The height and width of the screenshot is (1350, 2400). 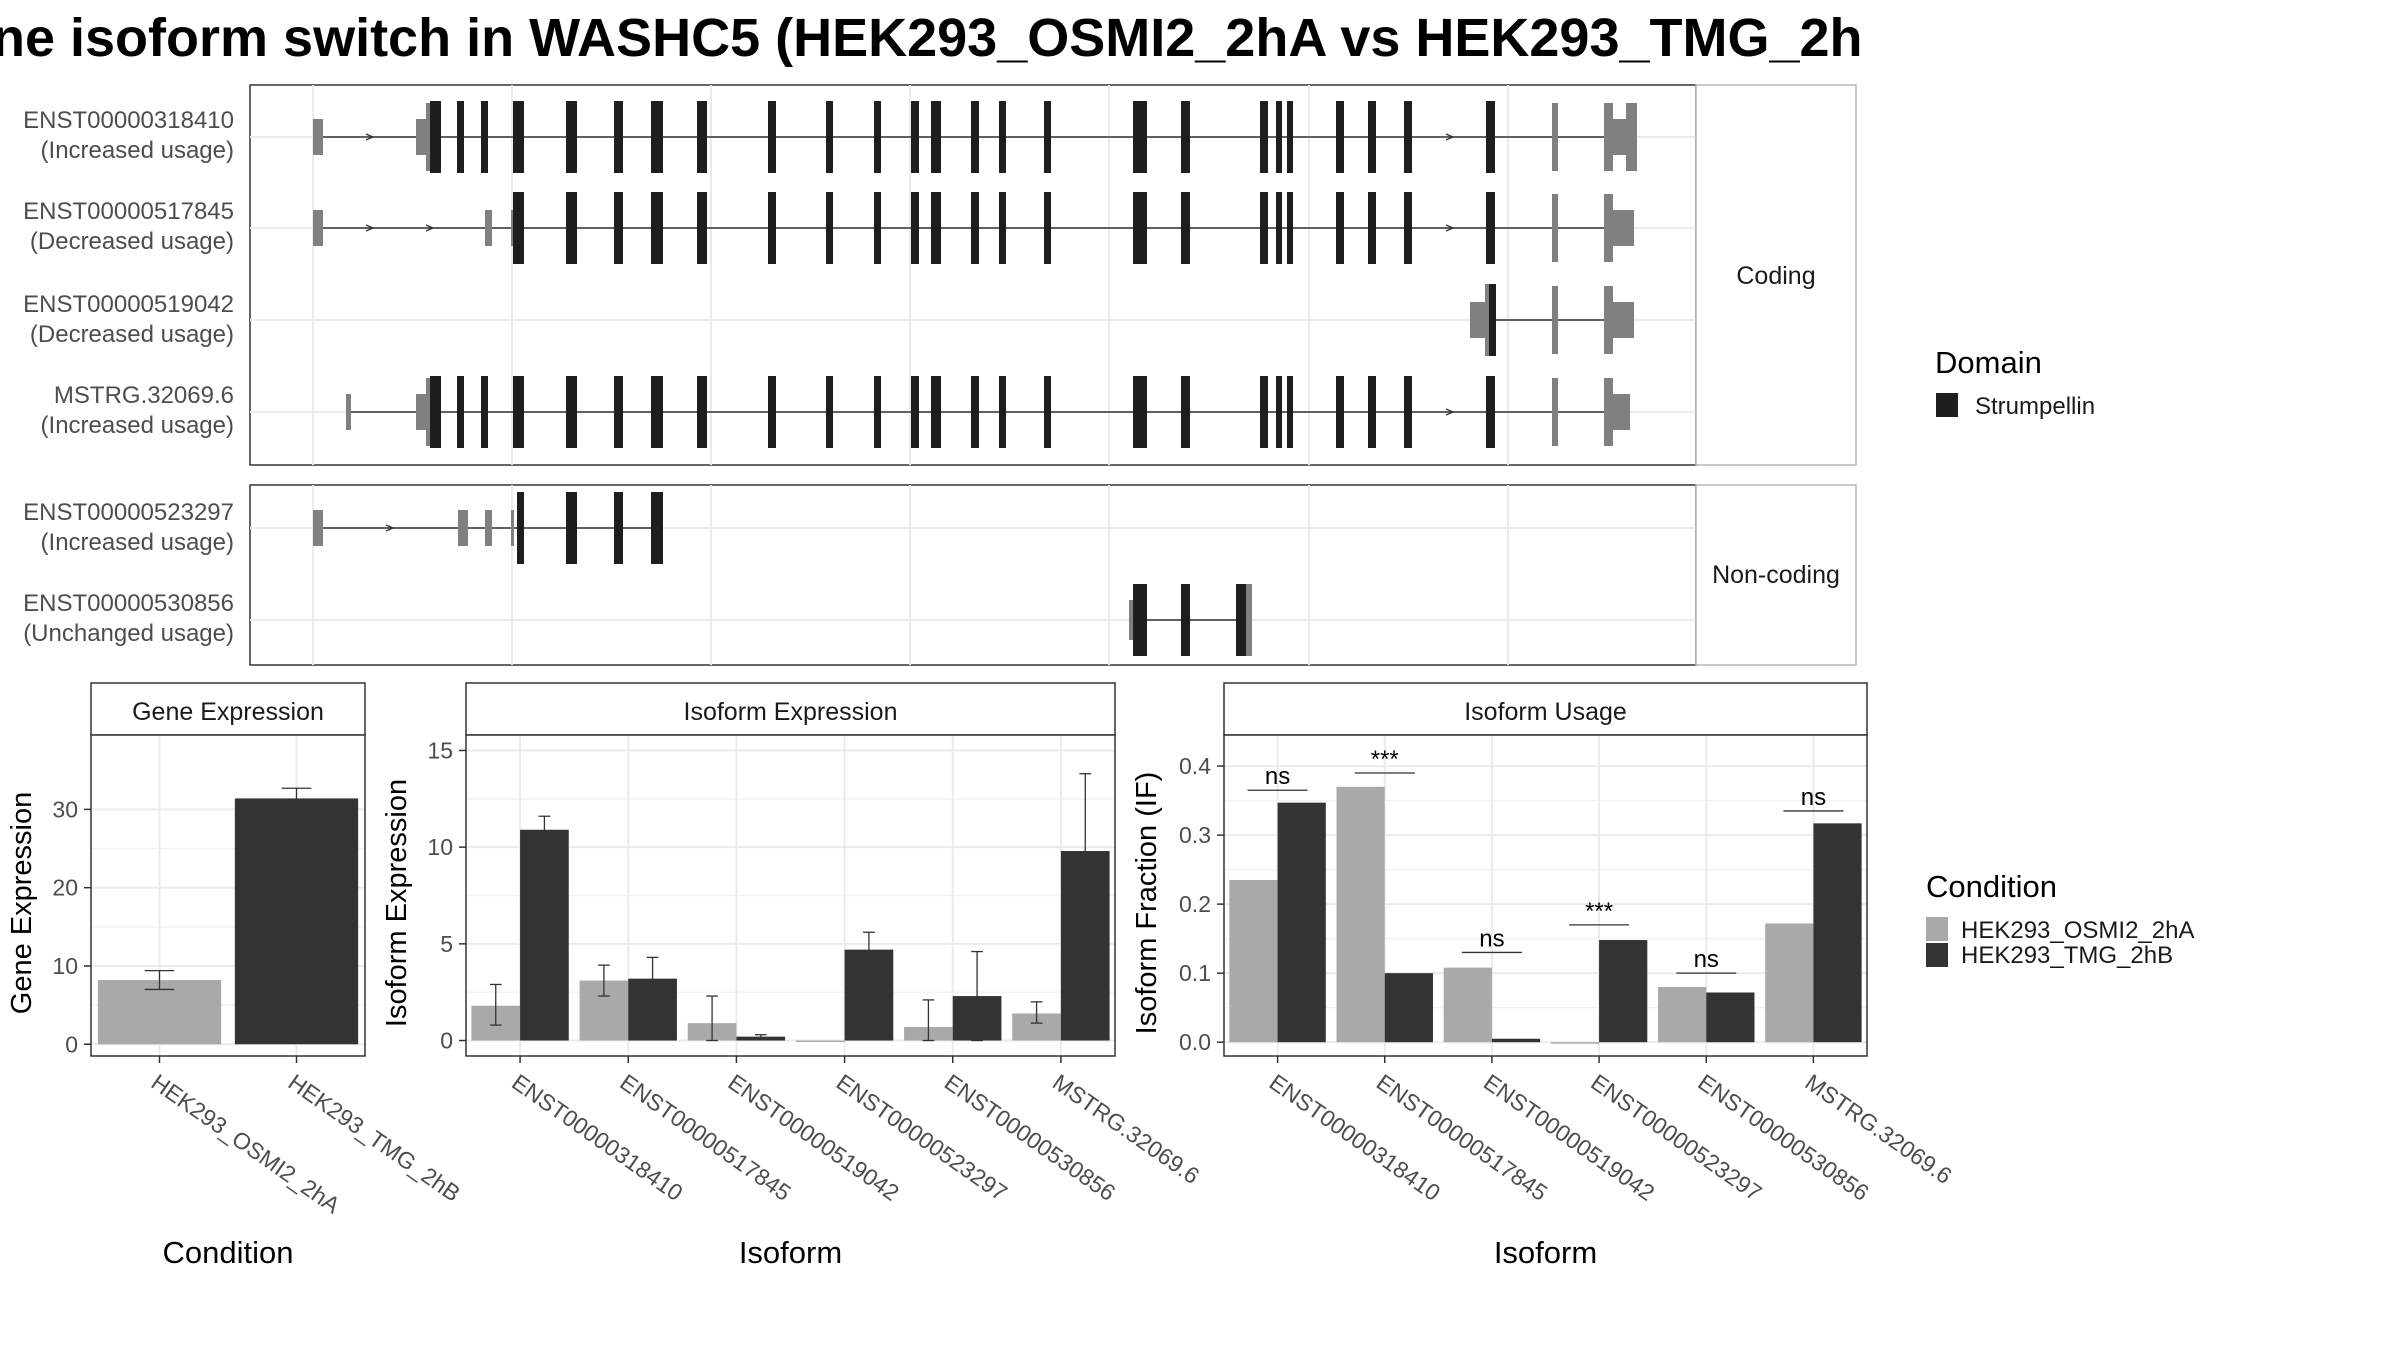 What do you see at coordinates (65, 966) in the screenshot?
I see `gene-expression-y-tick-label: 10` at bounding box center [65, 966].